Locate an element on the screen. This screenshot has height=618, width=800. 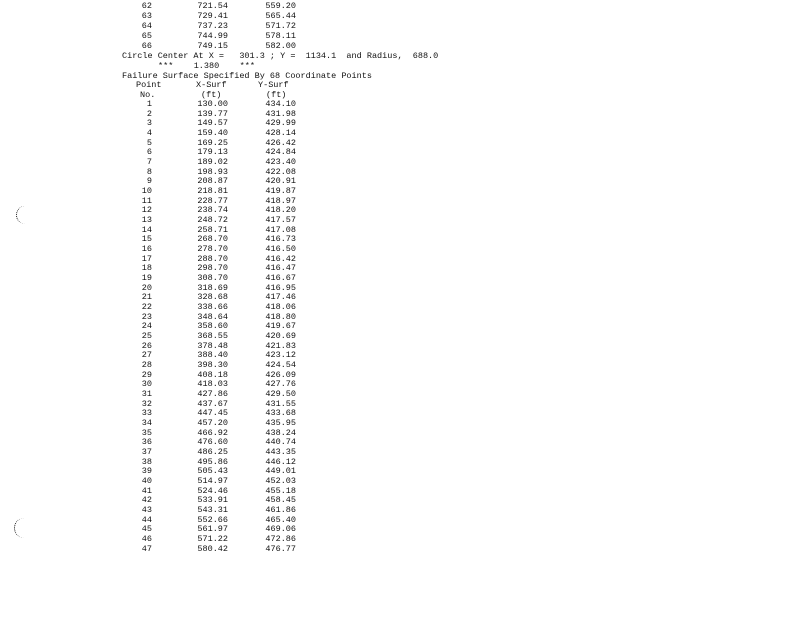
y-surf-value: 465.40 is located at coordinates (280, 519).